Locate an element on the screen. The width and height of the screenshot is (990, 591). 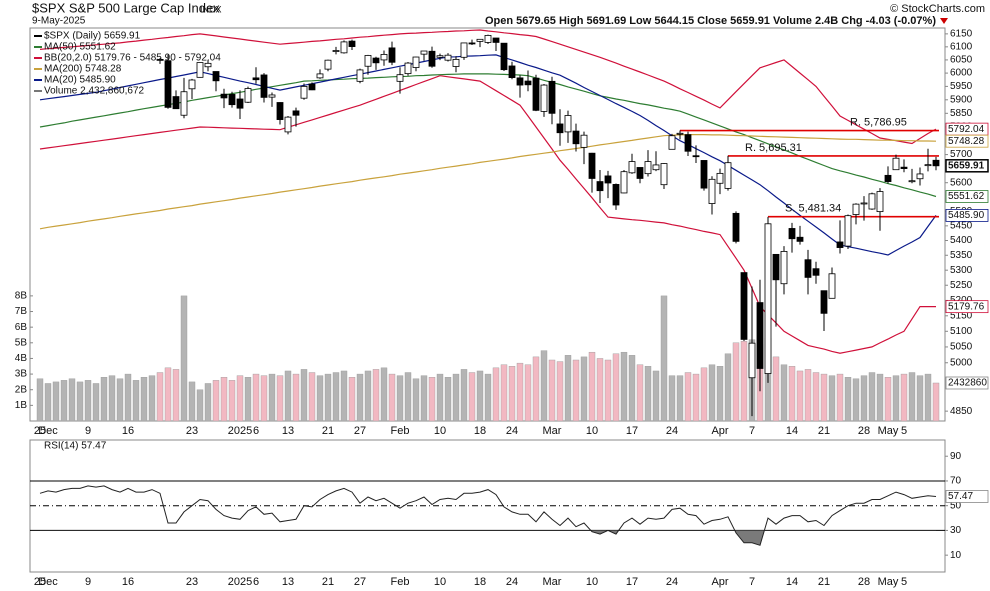
x-tick-label: 6 is located at coordinates (256, 431).